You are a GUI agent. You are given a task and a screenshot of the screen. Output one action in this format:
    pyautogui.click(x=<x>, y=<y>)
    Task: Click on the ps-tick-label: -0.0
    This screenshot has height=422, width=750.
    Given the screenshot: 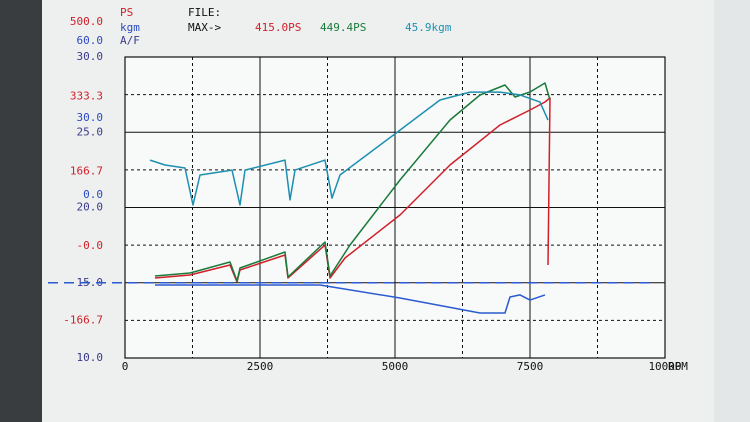 What is the action you would take?
    pyautogui.click(x=90, y=245)
    